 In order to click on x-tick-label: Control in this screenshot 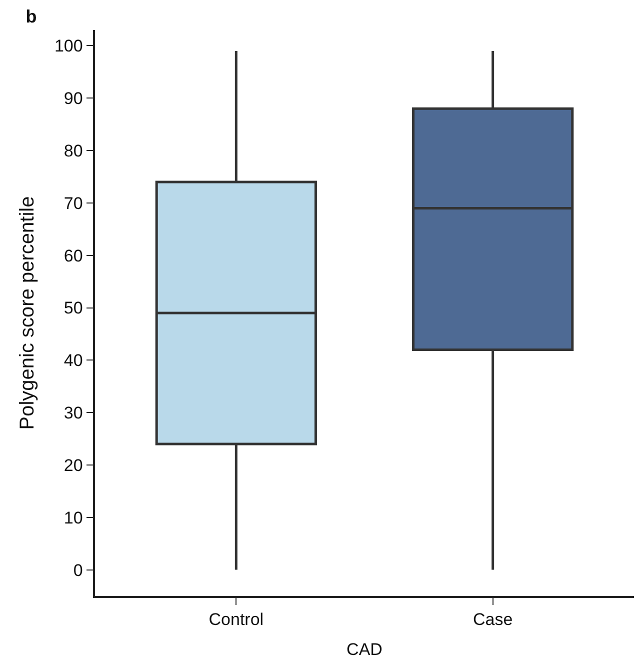, I will do `click(236, 620)`.